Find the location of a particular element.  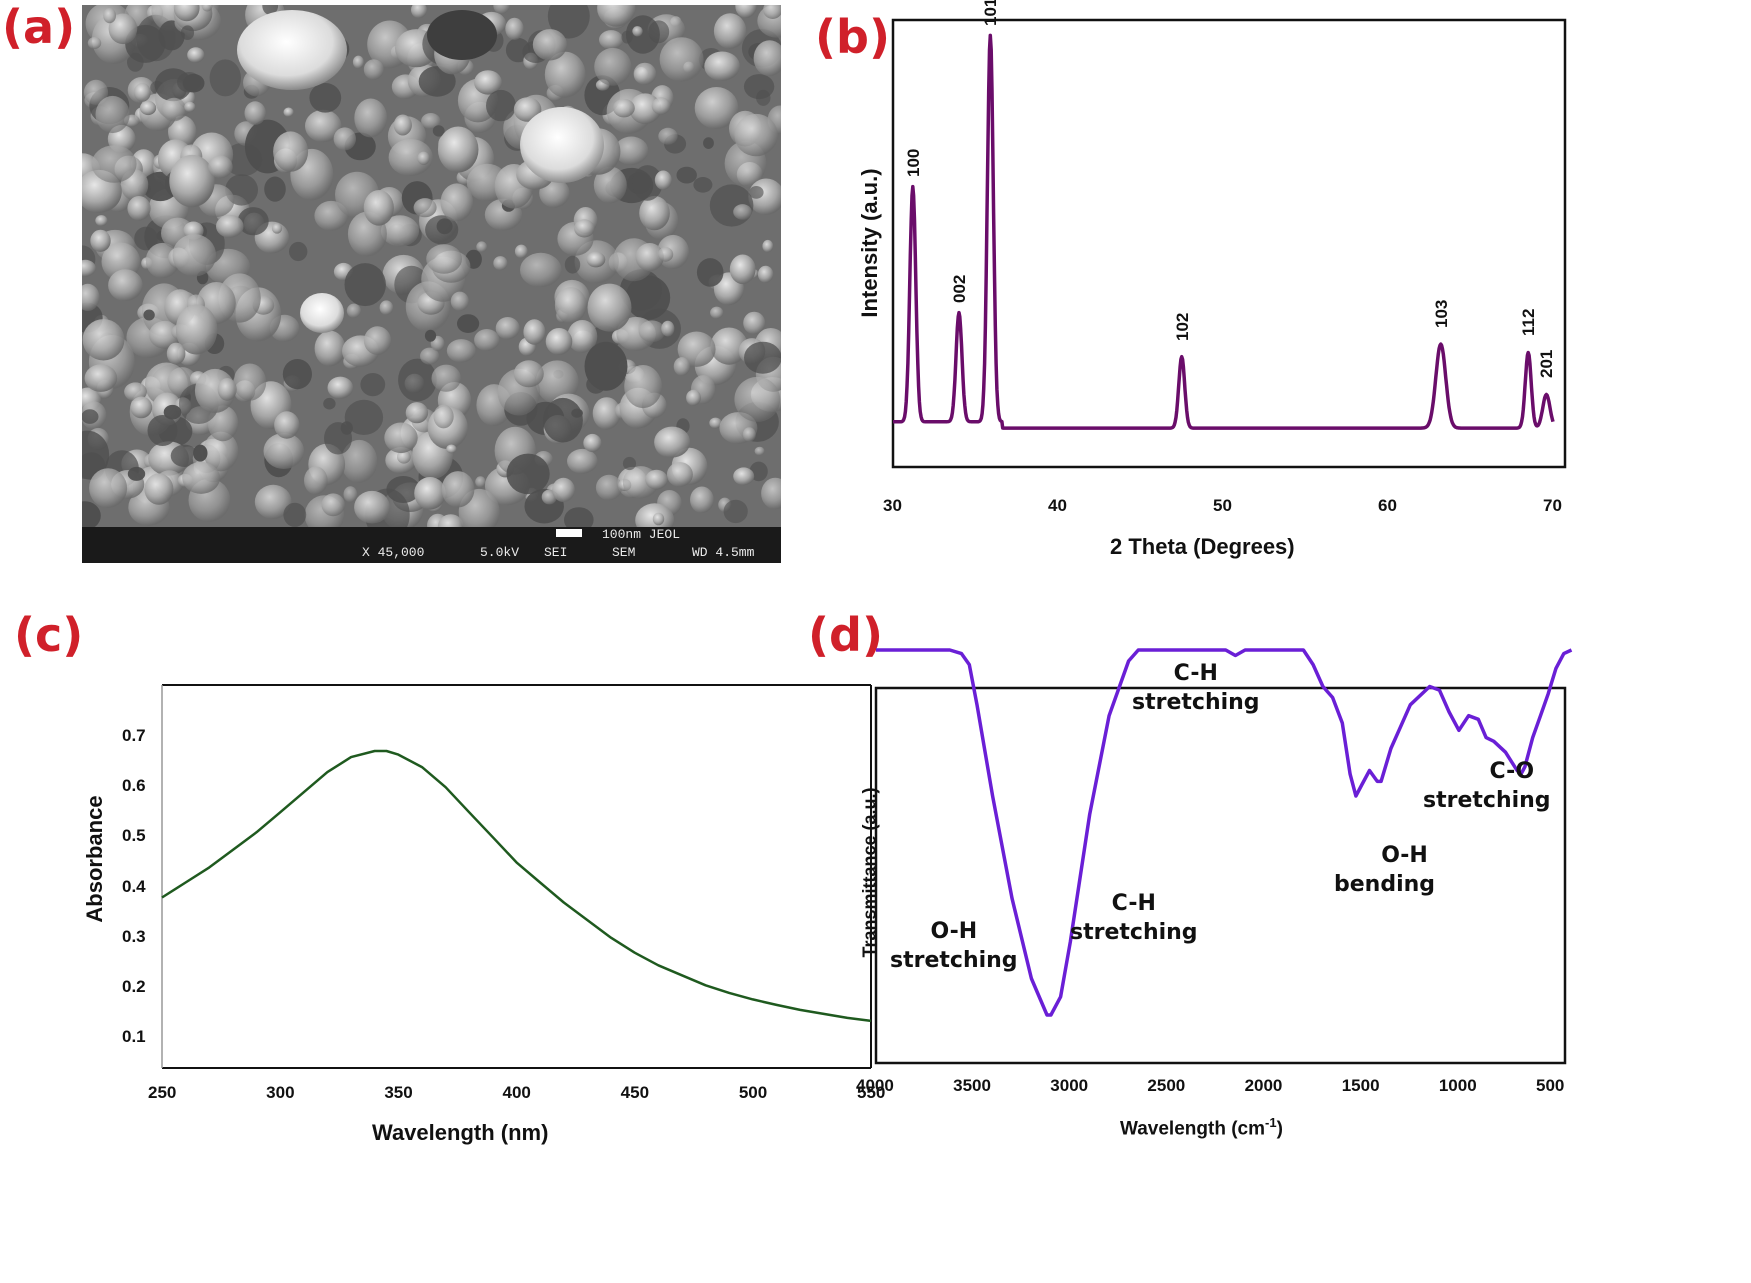

xrd-x-tick-label: 70 is located at coordinates (1552, 505).